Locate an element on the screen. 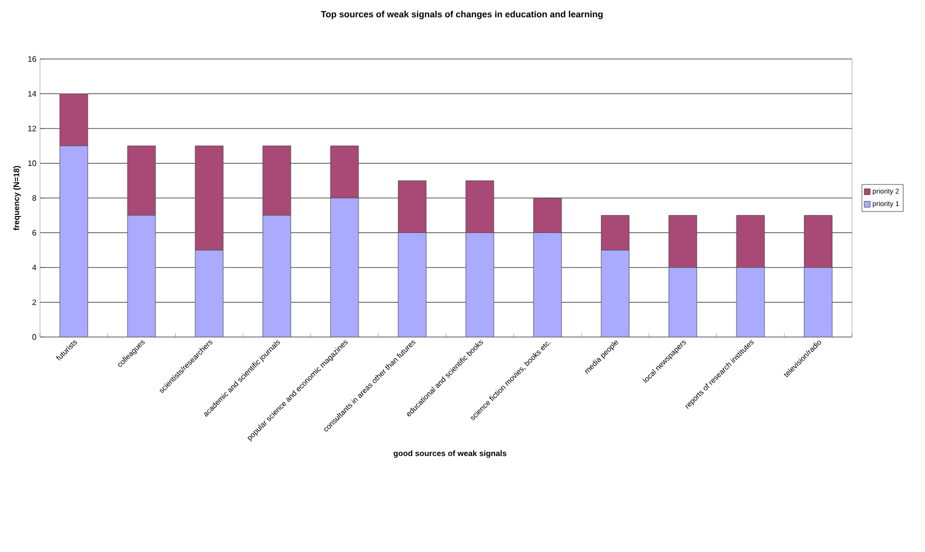 Image resolution: width=925 pixels, height=552 pixels. chart-title: Top sources of weak signals of changes in education and learning is located at coordinates (461, 15).